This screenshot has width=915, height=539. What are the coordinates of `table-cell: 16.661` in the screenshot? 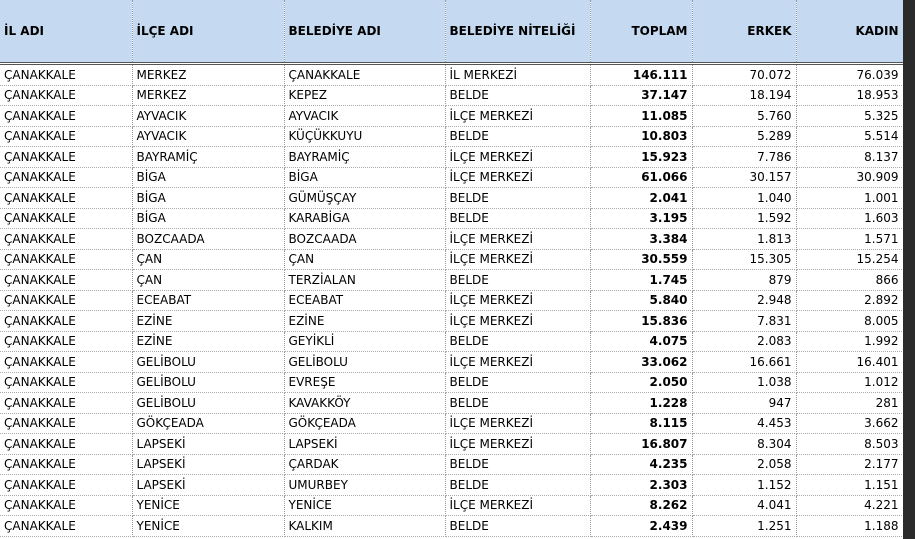 It's located at (744, 362).